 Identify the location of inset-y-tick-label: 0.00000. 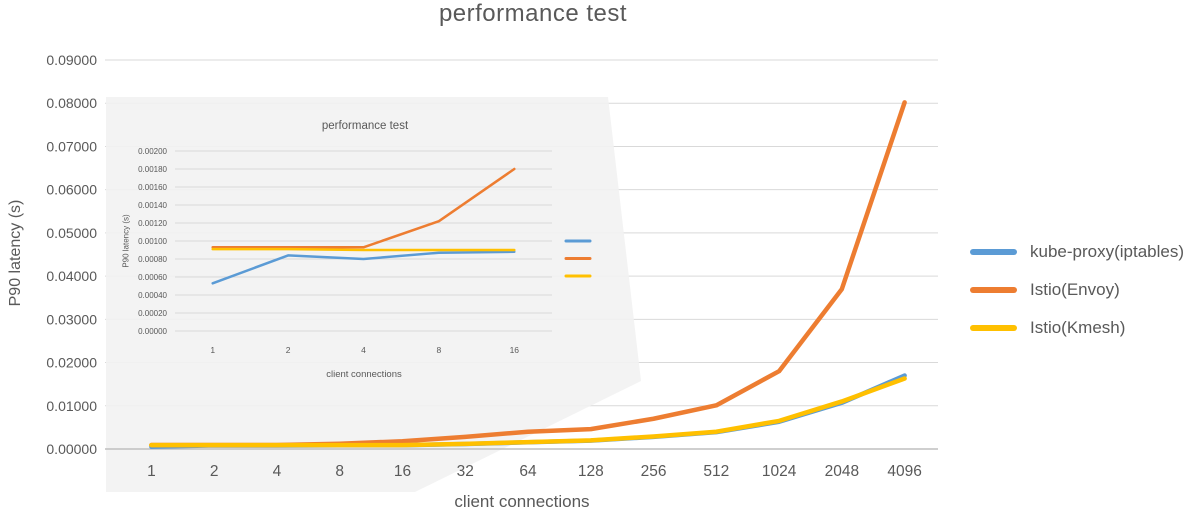
(152, 331).